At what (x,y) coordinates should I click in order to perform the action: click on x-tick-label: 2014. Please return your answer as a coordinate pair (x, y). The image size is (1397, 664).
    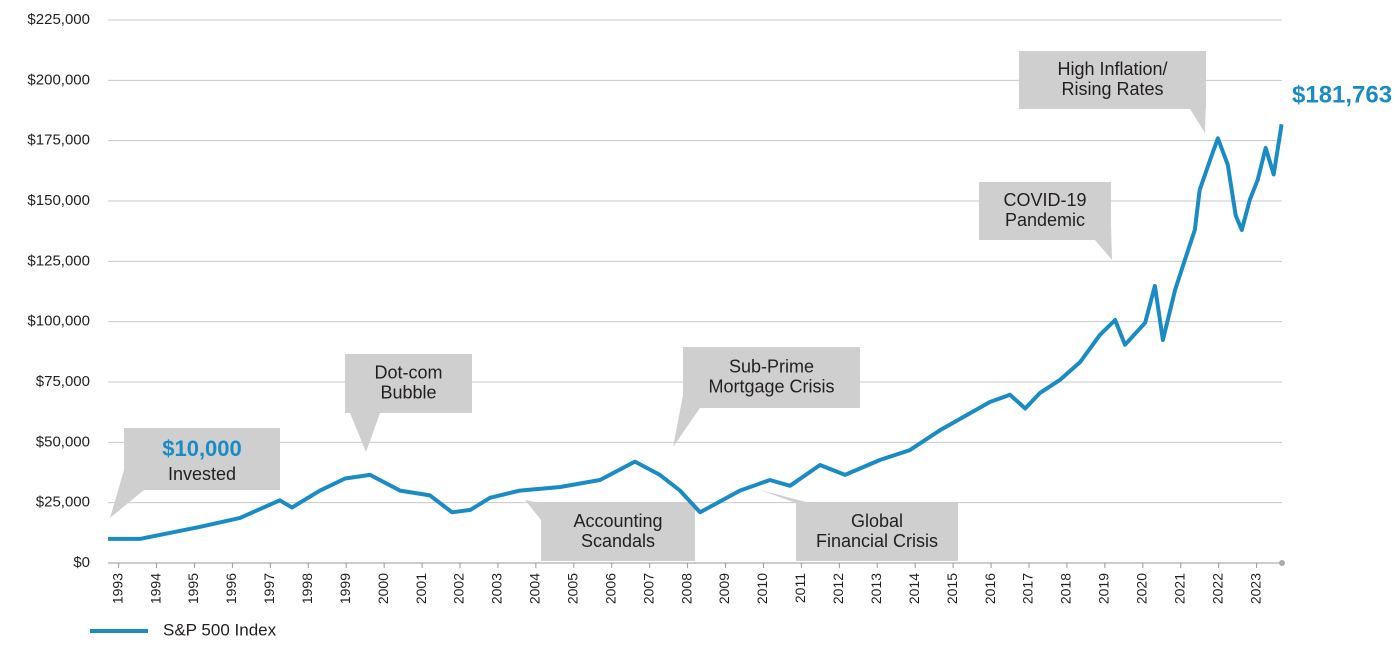
    Looking at the image, I should click on (914, 588).